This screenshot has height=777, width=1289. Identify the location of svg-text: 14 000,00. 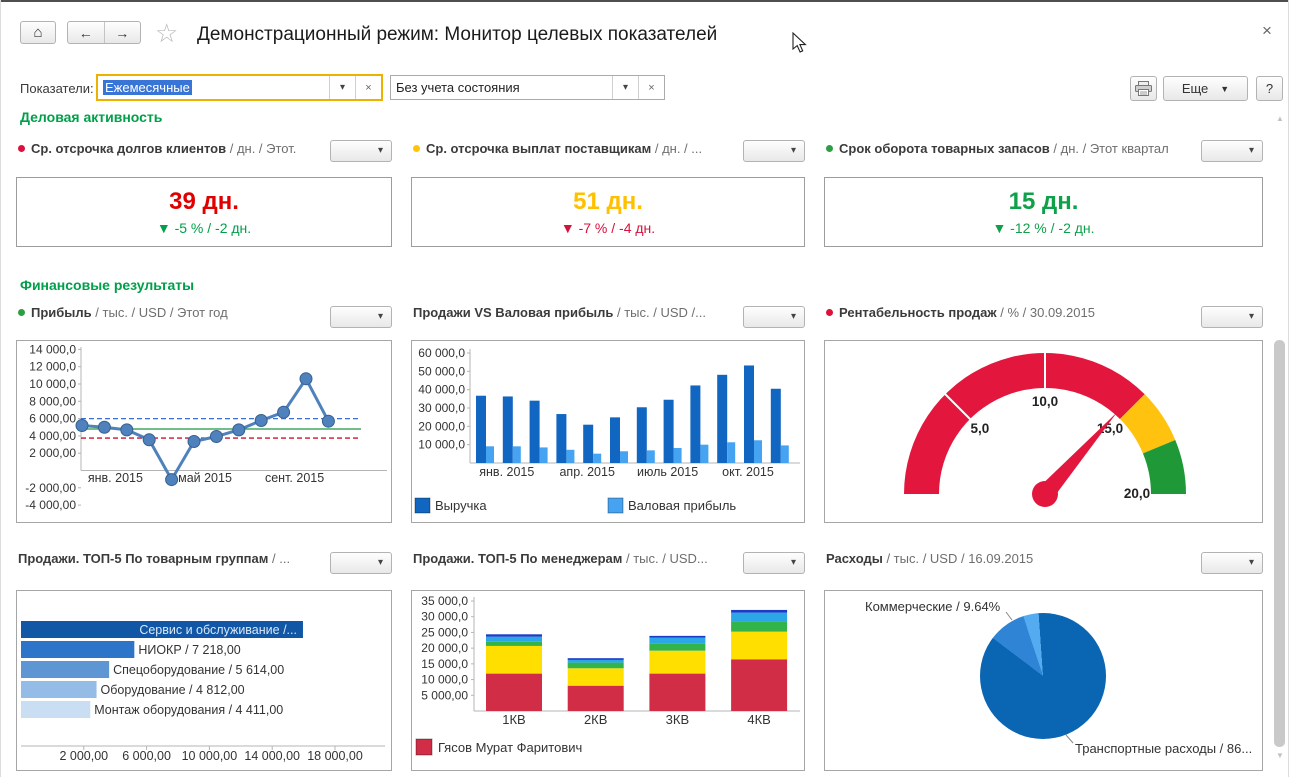
(272, 756).